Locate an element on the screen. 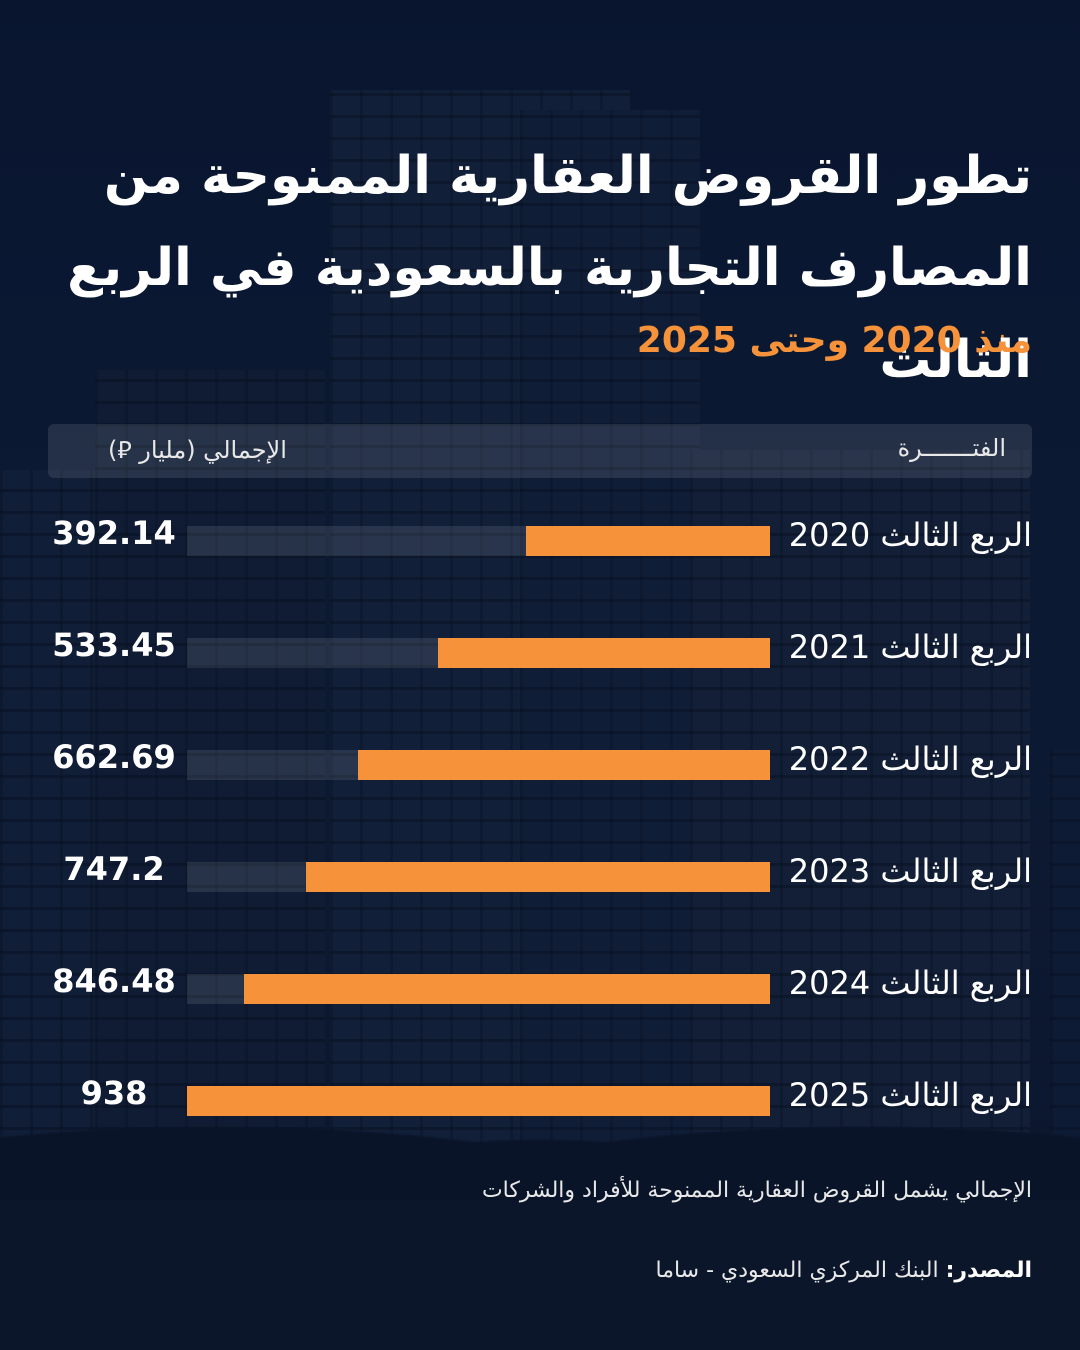 The width and height of the screenshot is (1080, 1350). bar-label: الربع الثالث 2025 is located at coordinates (910, 1095).